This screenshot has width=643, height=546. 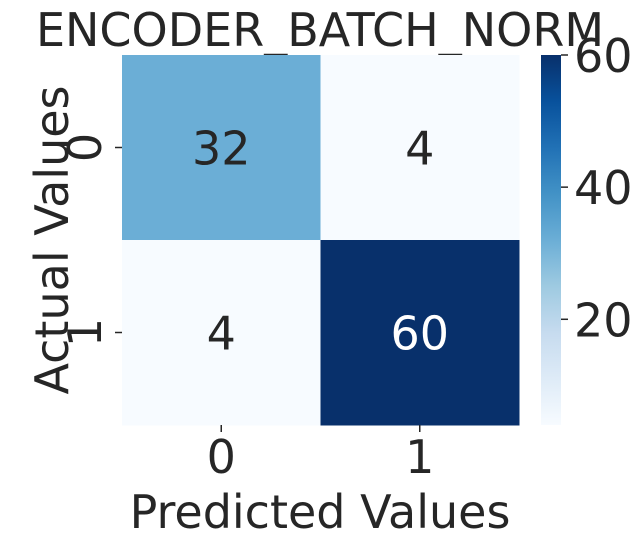 I want to click on x-axis-label: Predicted Values, so click(x=320, y=512).